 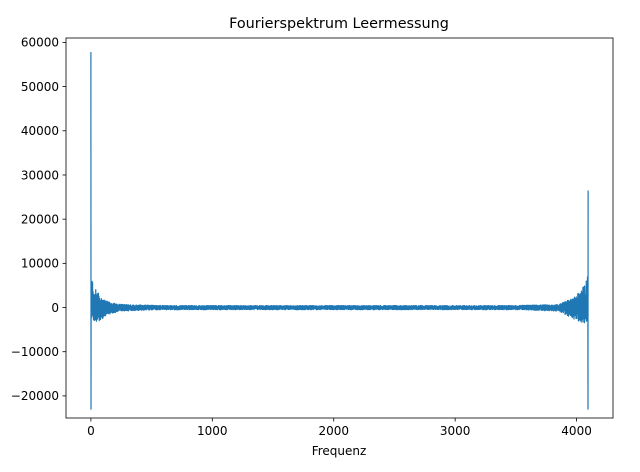 I want to click on x-tick-label: 3000, so click(x=455, y=431).